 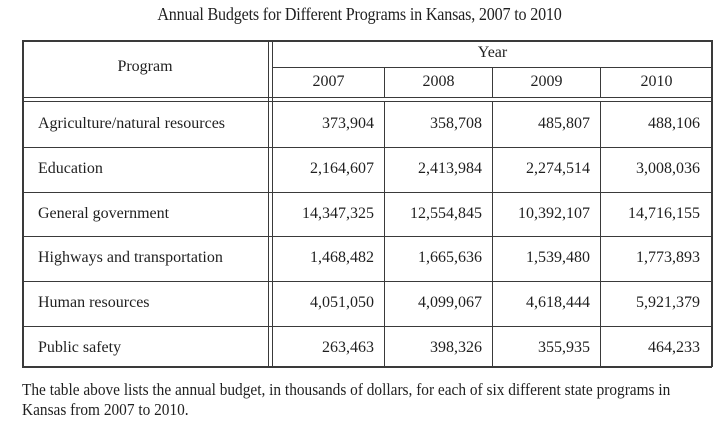 I want to click on budget-value-cell: 1,468,482, so click(x=342, y=257).